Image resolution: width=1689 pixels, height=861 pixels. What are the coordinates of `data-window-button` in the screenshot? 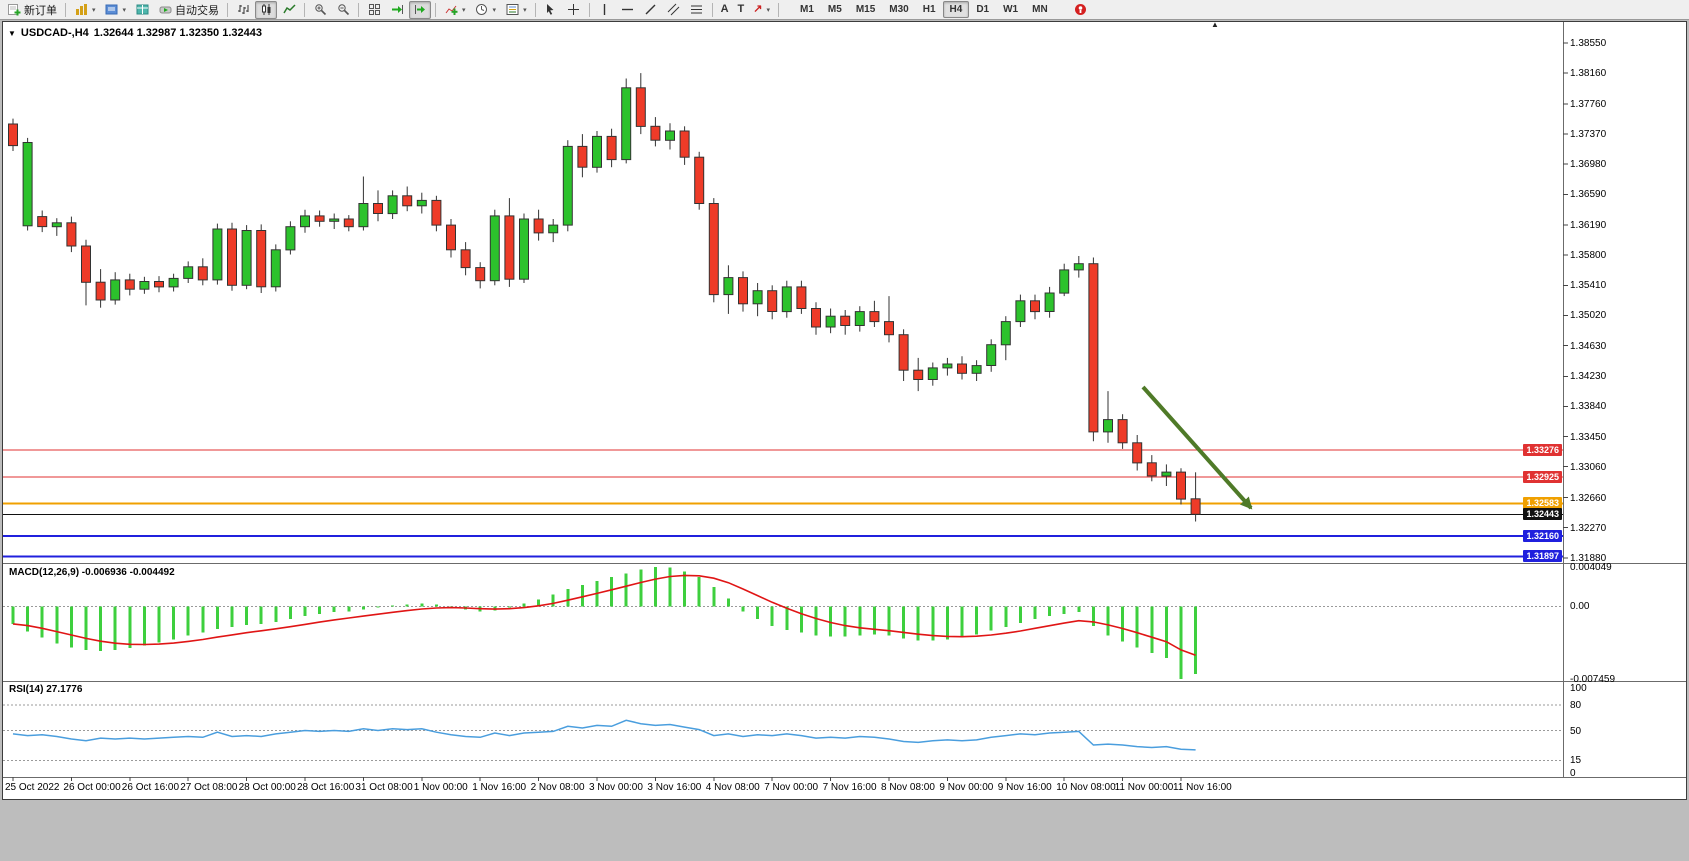 It's located at (142, 10).